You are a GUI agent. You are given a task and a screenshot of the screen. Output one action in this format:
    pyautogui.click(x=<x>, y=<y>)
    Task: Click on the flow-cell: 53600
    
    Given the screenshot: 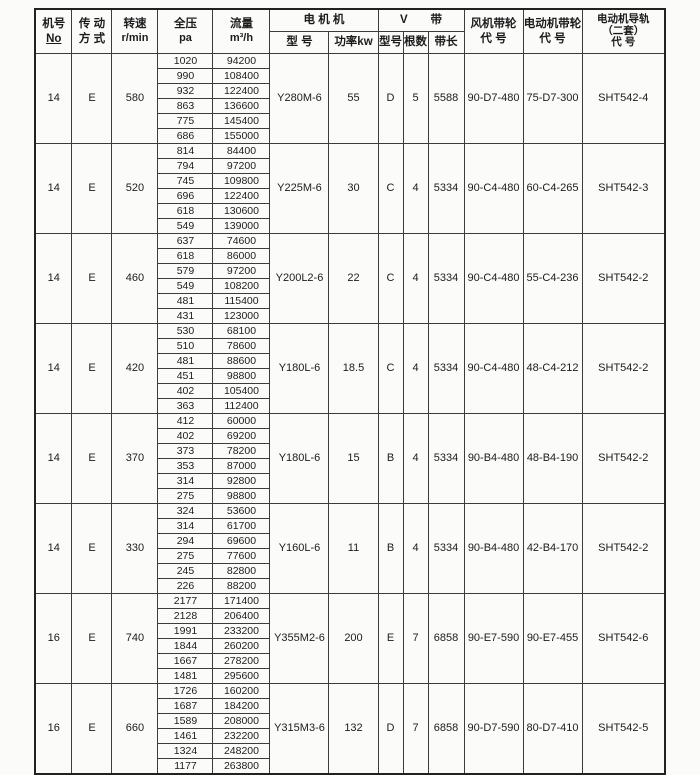 What is the action you would take?
    pyautogui.click(x=241, y=511)
    